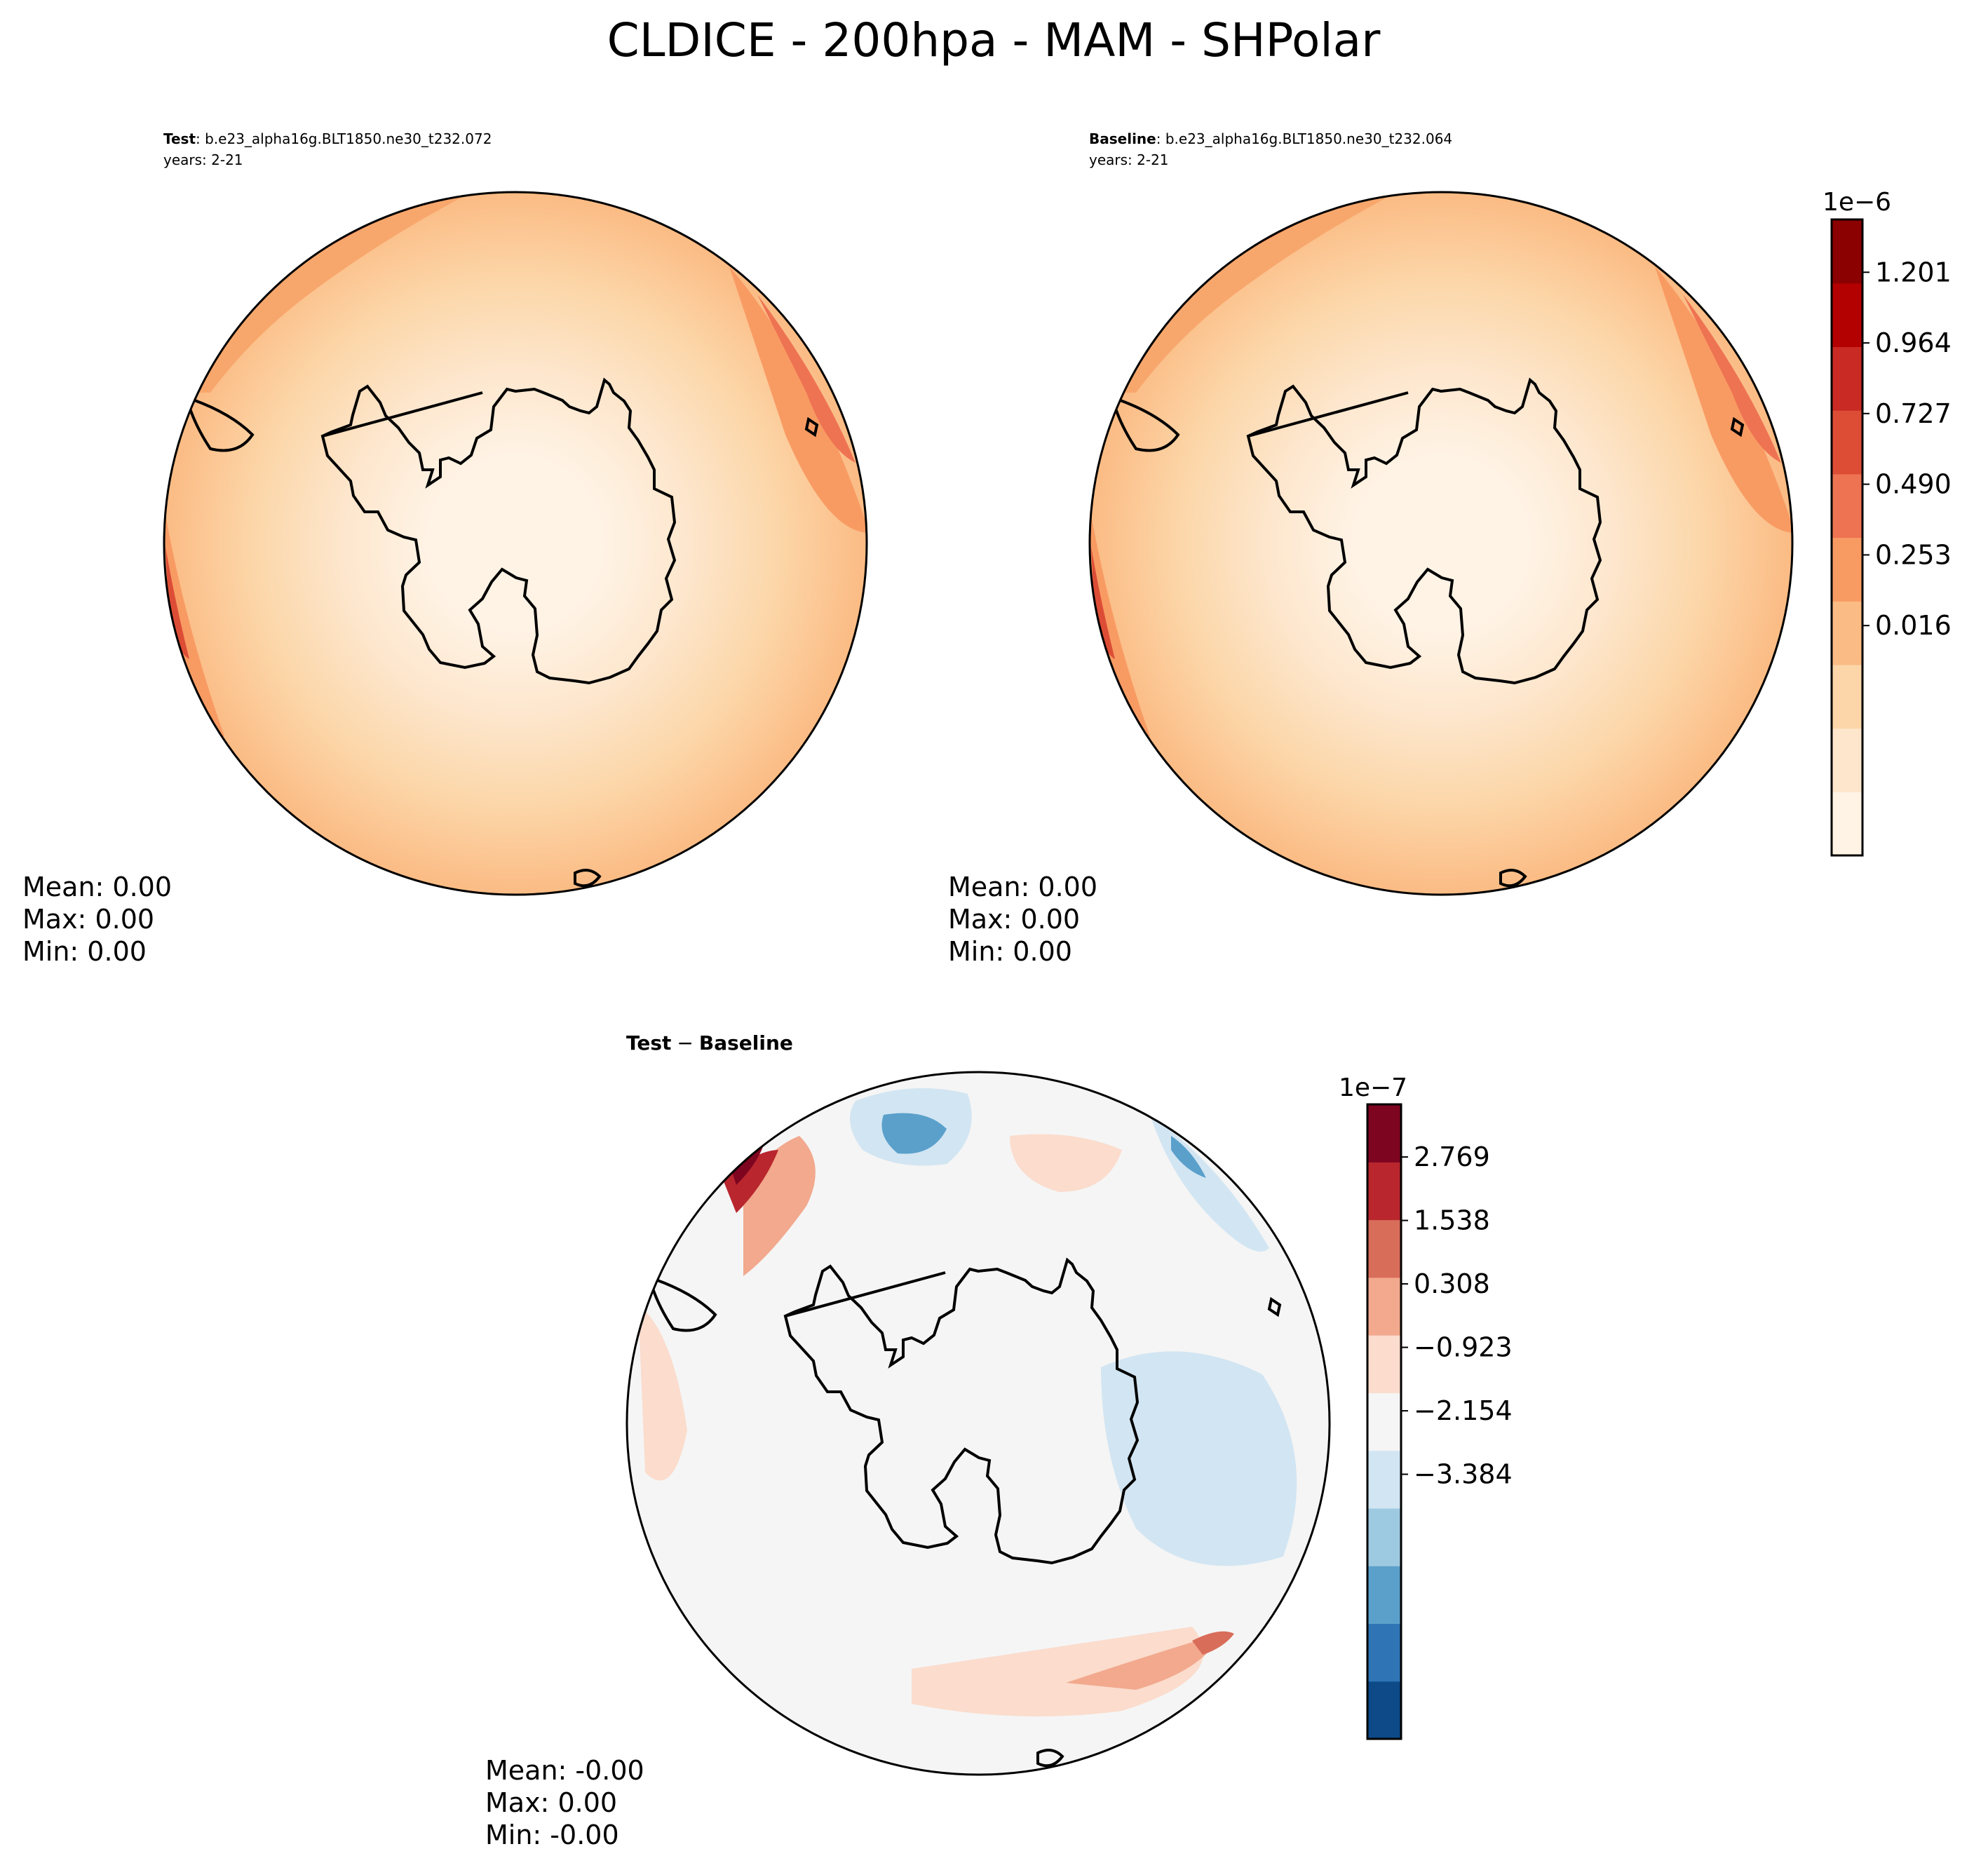  What do you see at coordinates (1452, 1283) in the screenshot?
I see `colorbar-diff-tick-label: 0.308` at bounding box center [1452, 1283].